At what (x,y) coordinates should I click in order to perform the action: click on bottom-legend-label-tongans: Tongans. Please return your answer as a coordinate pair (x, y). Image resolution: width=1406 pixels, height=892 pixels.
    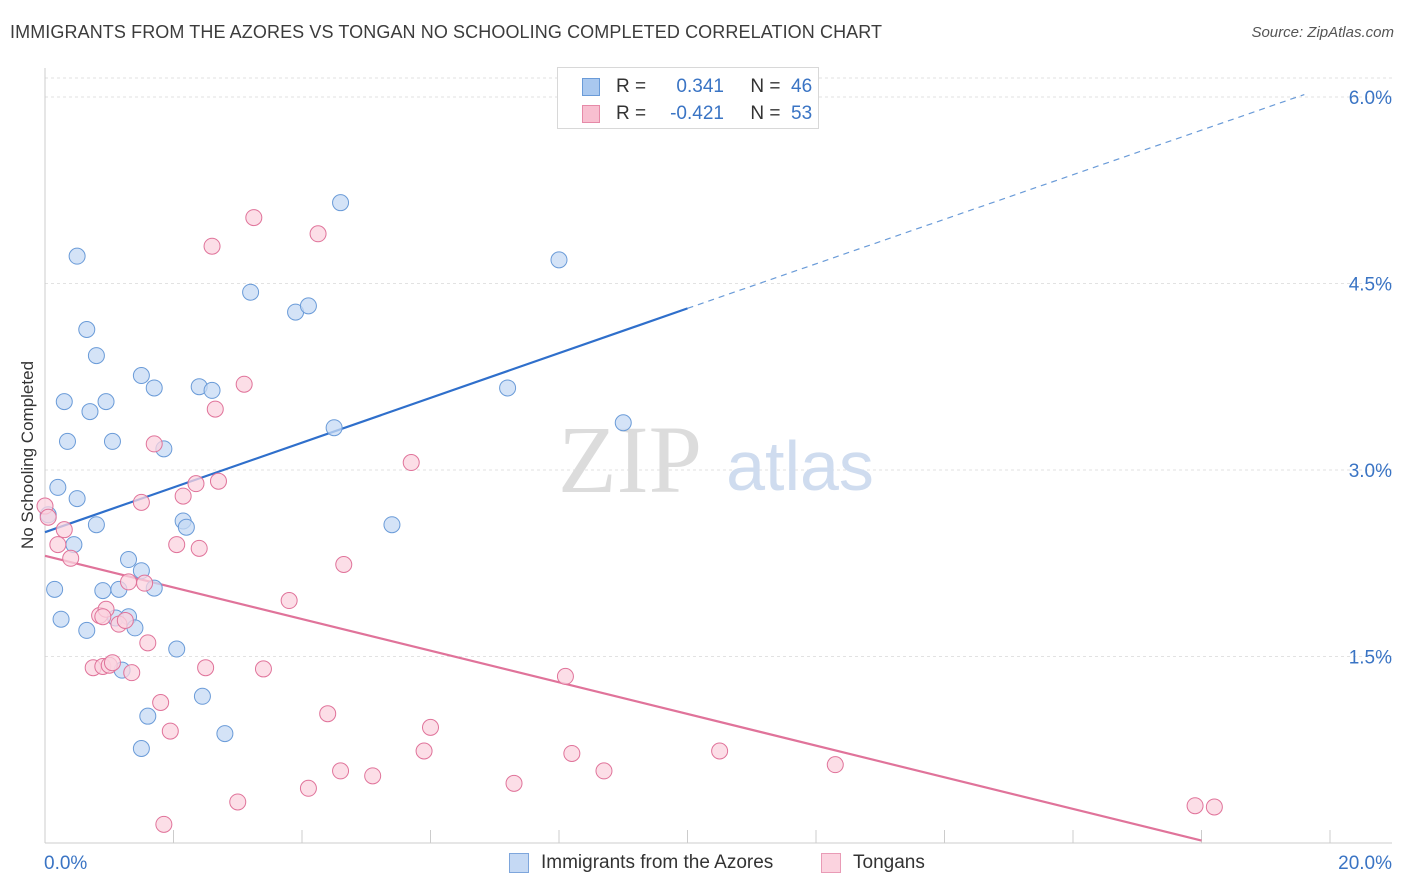
    Looking at the image, I should click on (889, 862).